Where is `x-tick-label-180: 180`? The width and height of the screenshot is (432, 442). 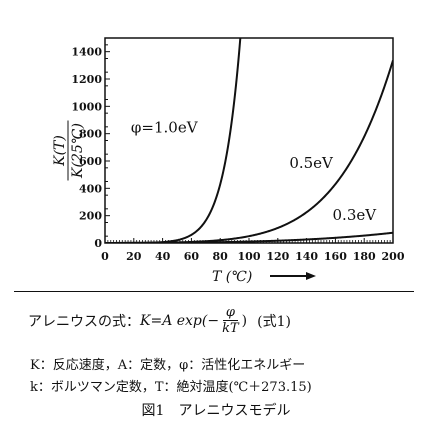
x-tick-label-180: 180 is located at coordinates (364, 256).